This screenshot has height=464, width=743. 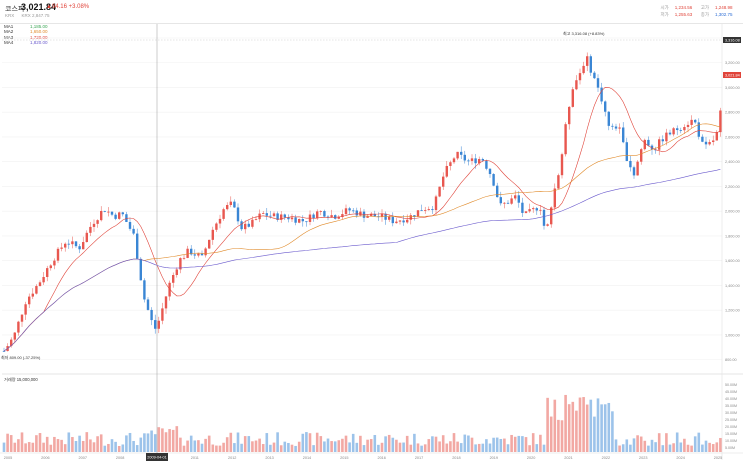 What do you see at coordinates (419, 458) in the screenshot?
I see `time-tick-label: 2017` at bounding box center [419, 458].